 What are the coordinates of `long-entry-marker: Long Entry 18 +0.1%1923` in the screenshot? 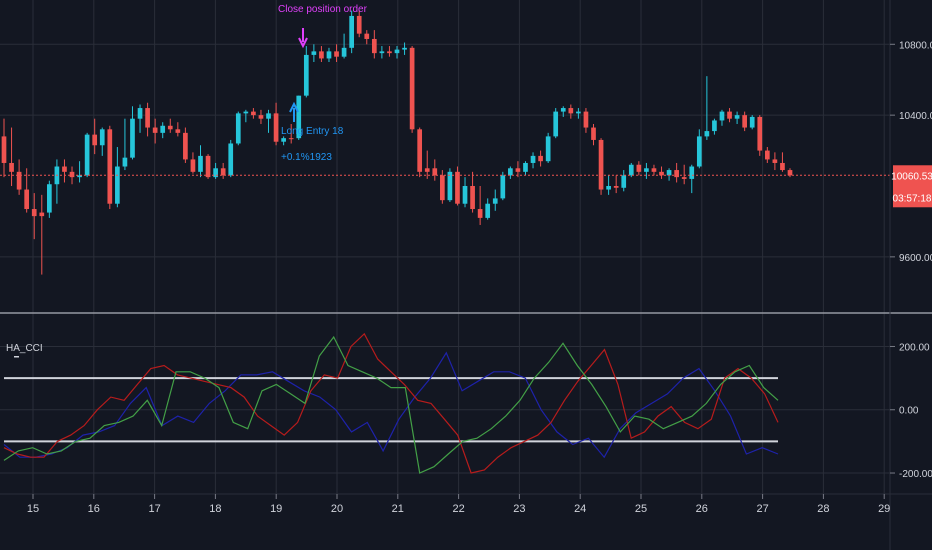 It's located at (312, 132).